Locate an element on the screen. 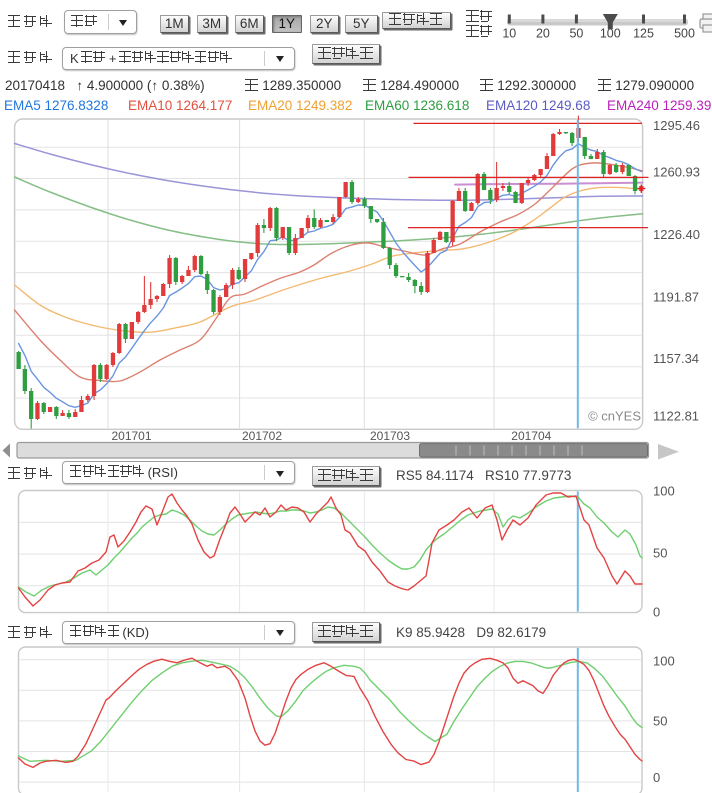  svg-text: 1191.87 is located at coordinates (676, 296).